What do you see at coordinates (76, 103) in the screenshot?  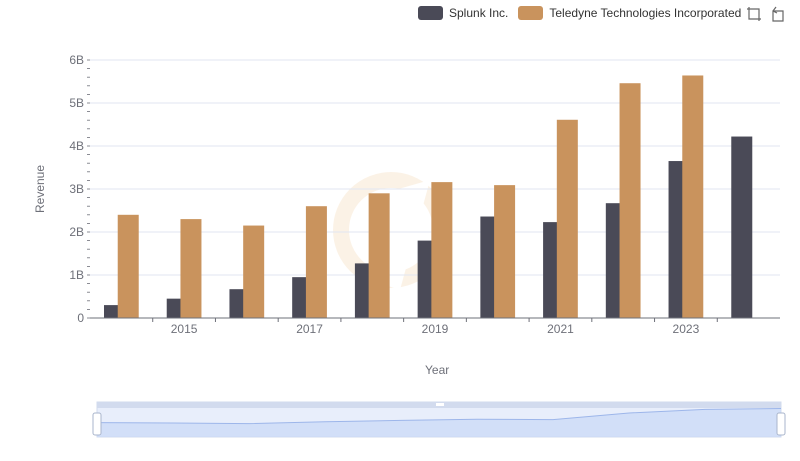 I see `y-tick-label: 5B` at bounding box center [76, 103].